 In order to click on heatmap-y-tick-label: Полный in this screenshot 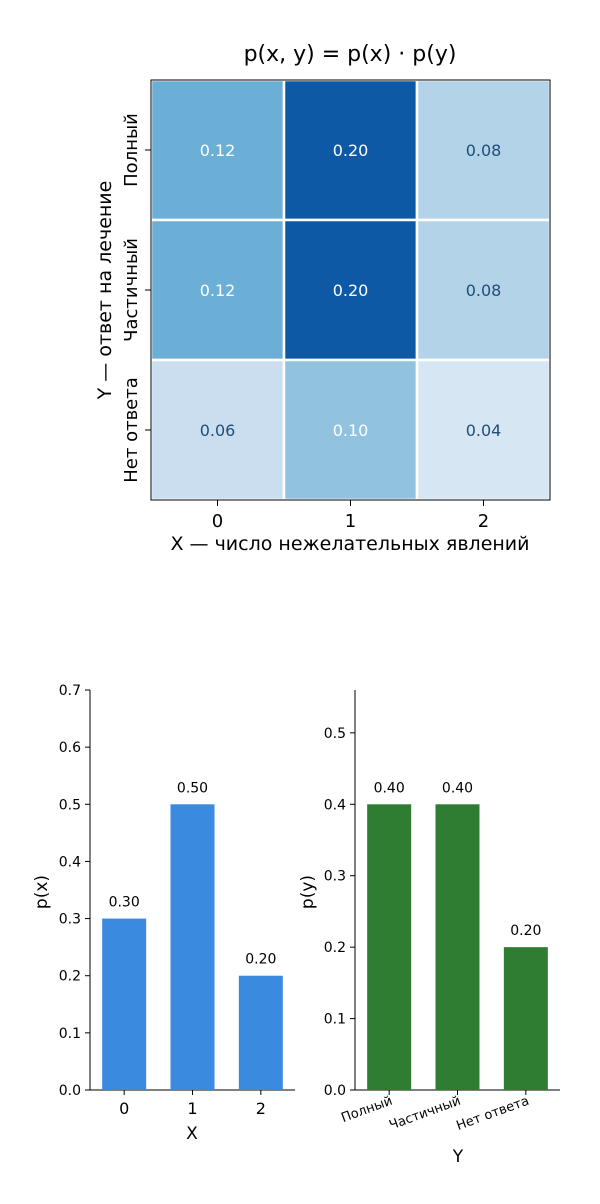, I will do `click(131, 150)`.